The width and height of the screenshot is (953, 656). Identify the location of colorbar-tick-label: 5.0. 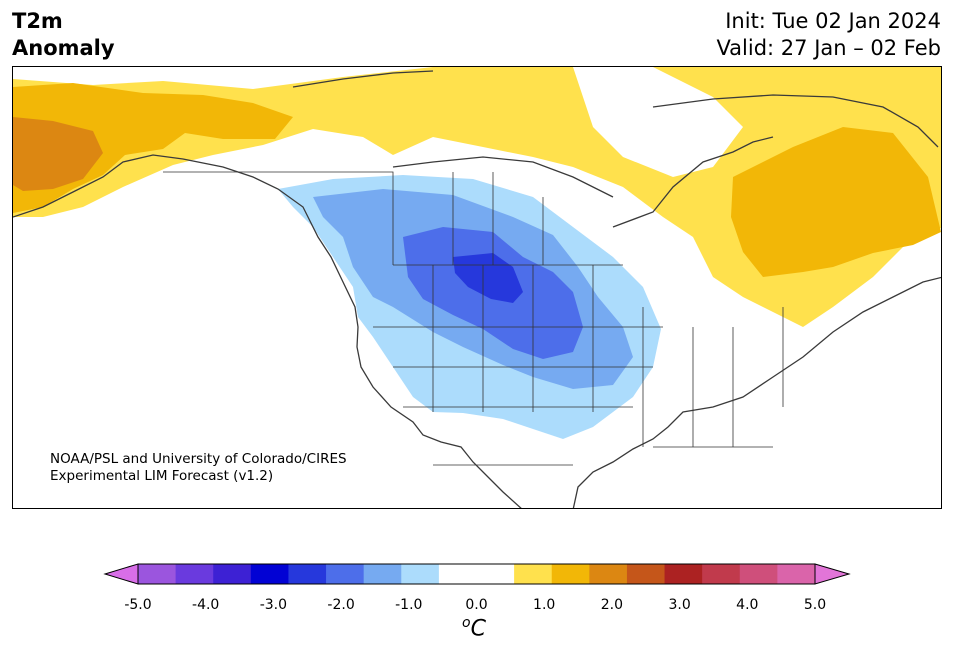
(815, 605).